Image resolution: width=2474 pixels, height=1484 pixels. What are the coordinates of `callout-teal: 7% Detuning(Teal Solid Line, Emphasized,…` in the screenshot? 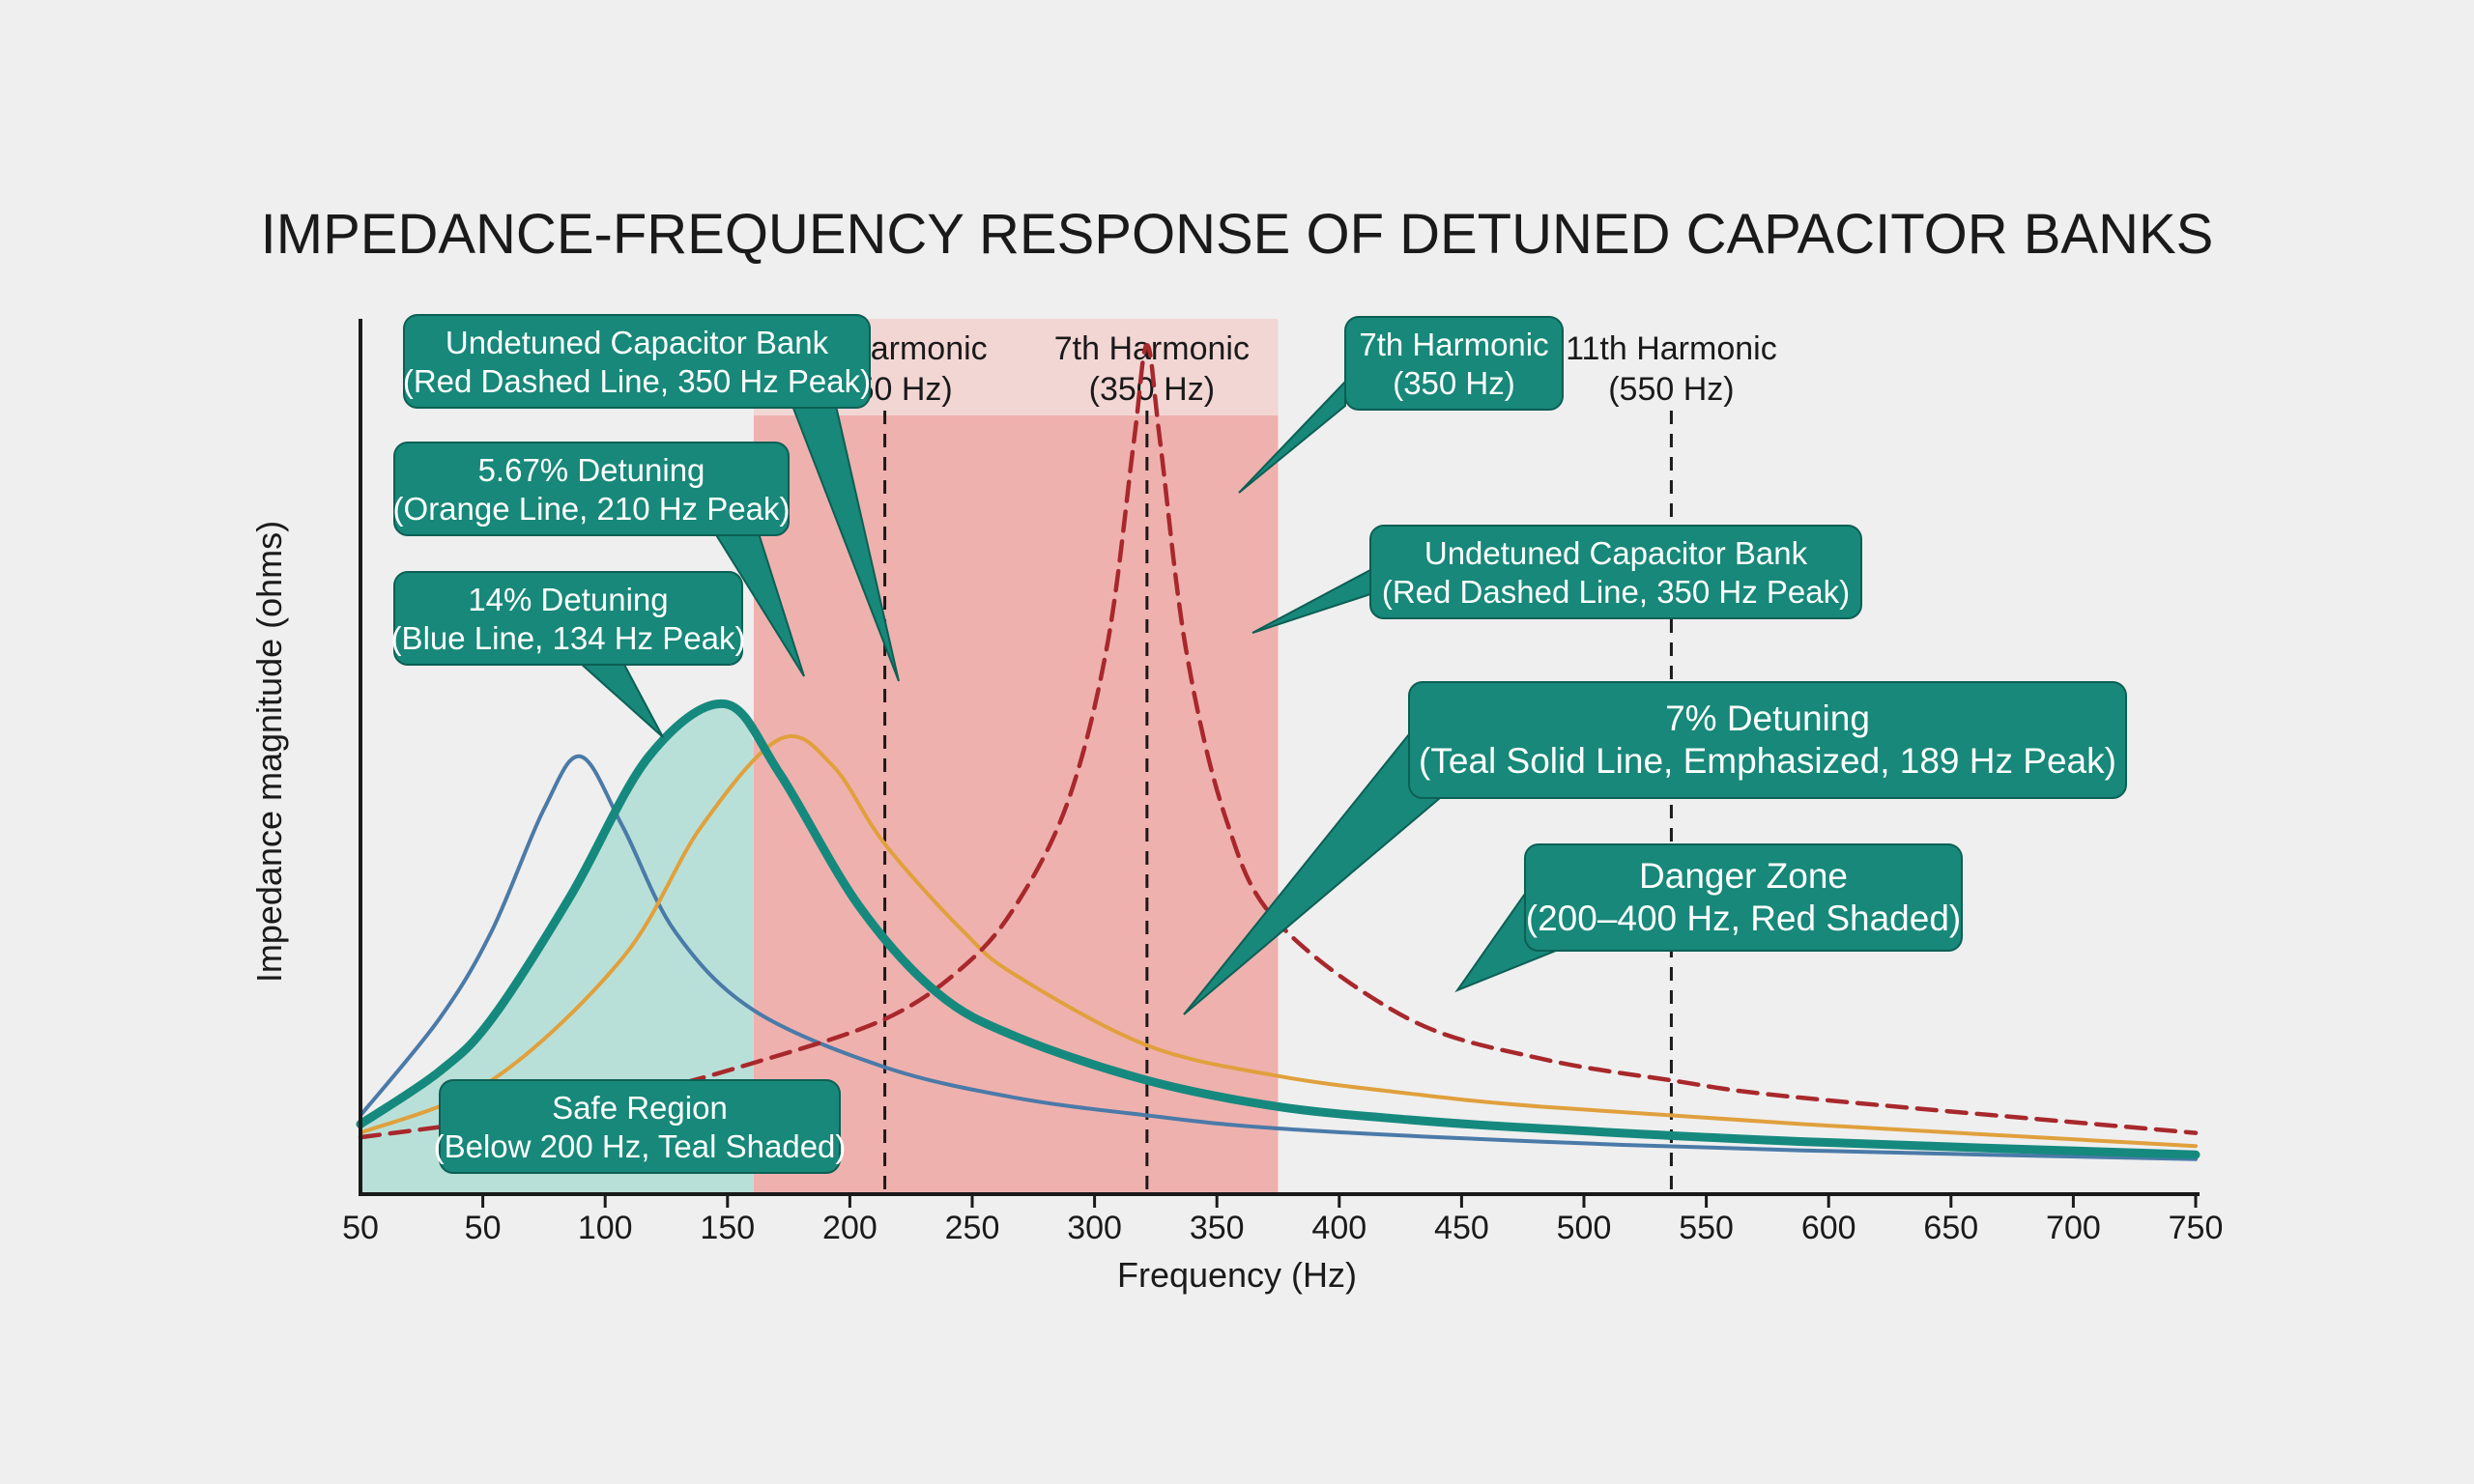 It's located at (1655, 848).